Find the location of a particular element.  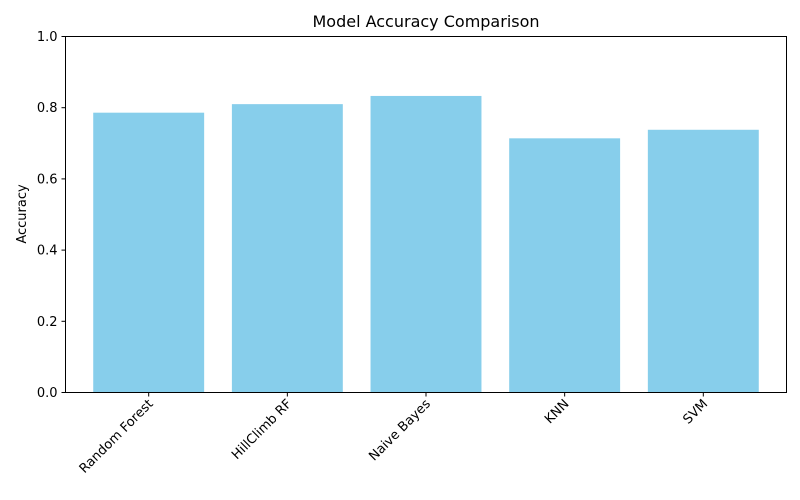

bar-random-forest is located at coordinates (149, 252).